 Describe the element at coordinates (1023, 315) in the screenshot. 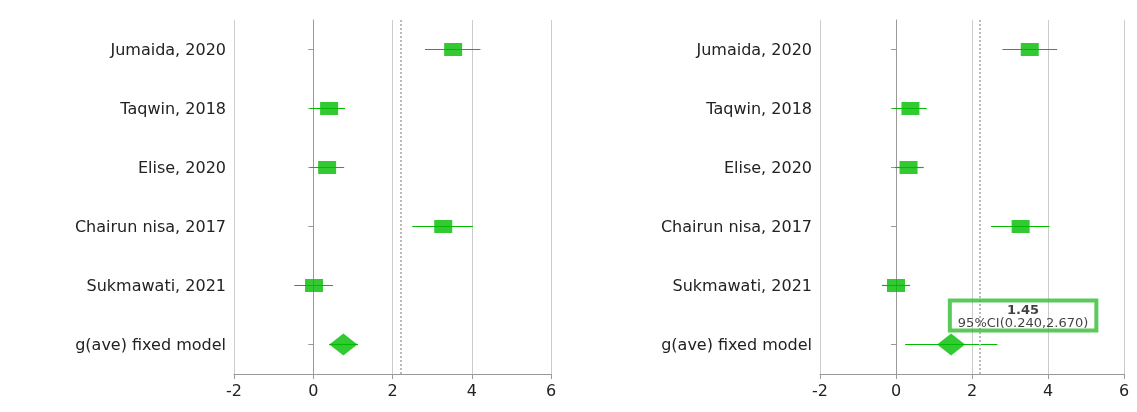

I see `annotation: 1.45 95%CI(0.240,2.670)` at that location.